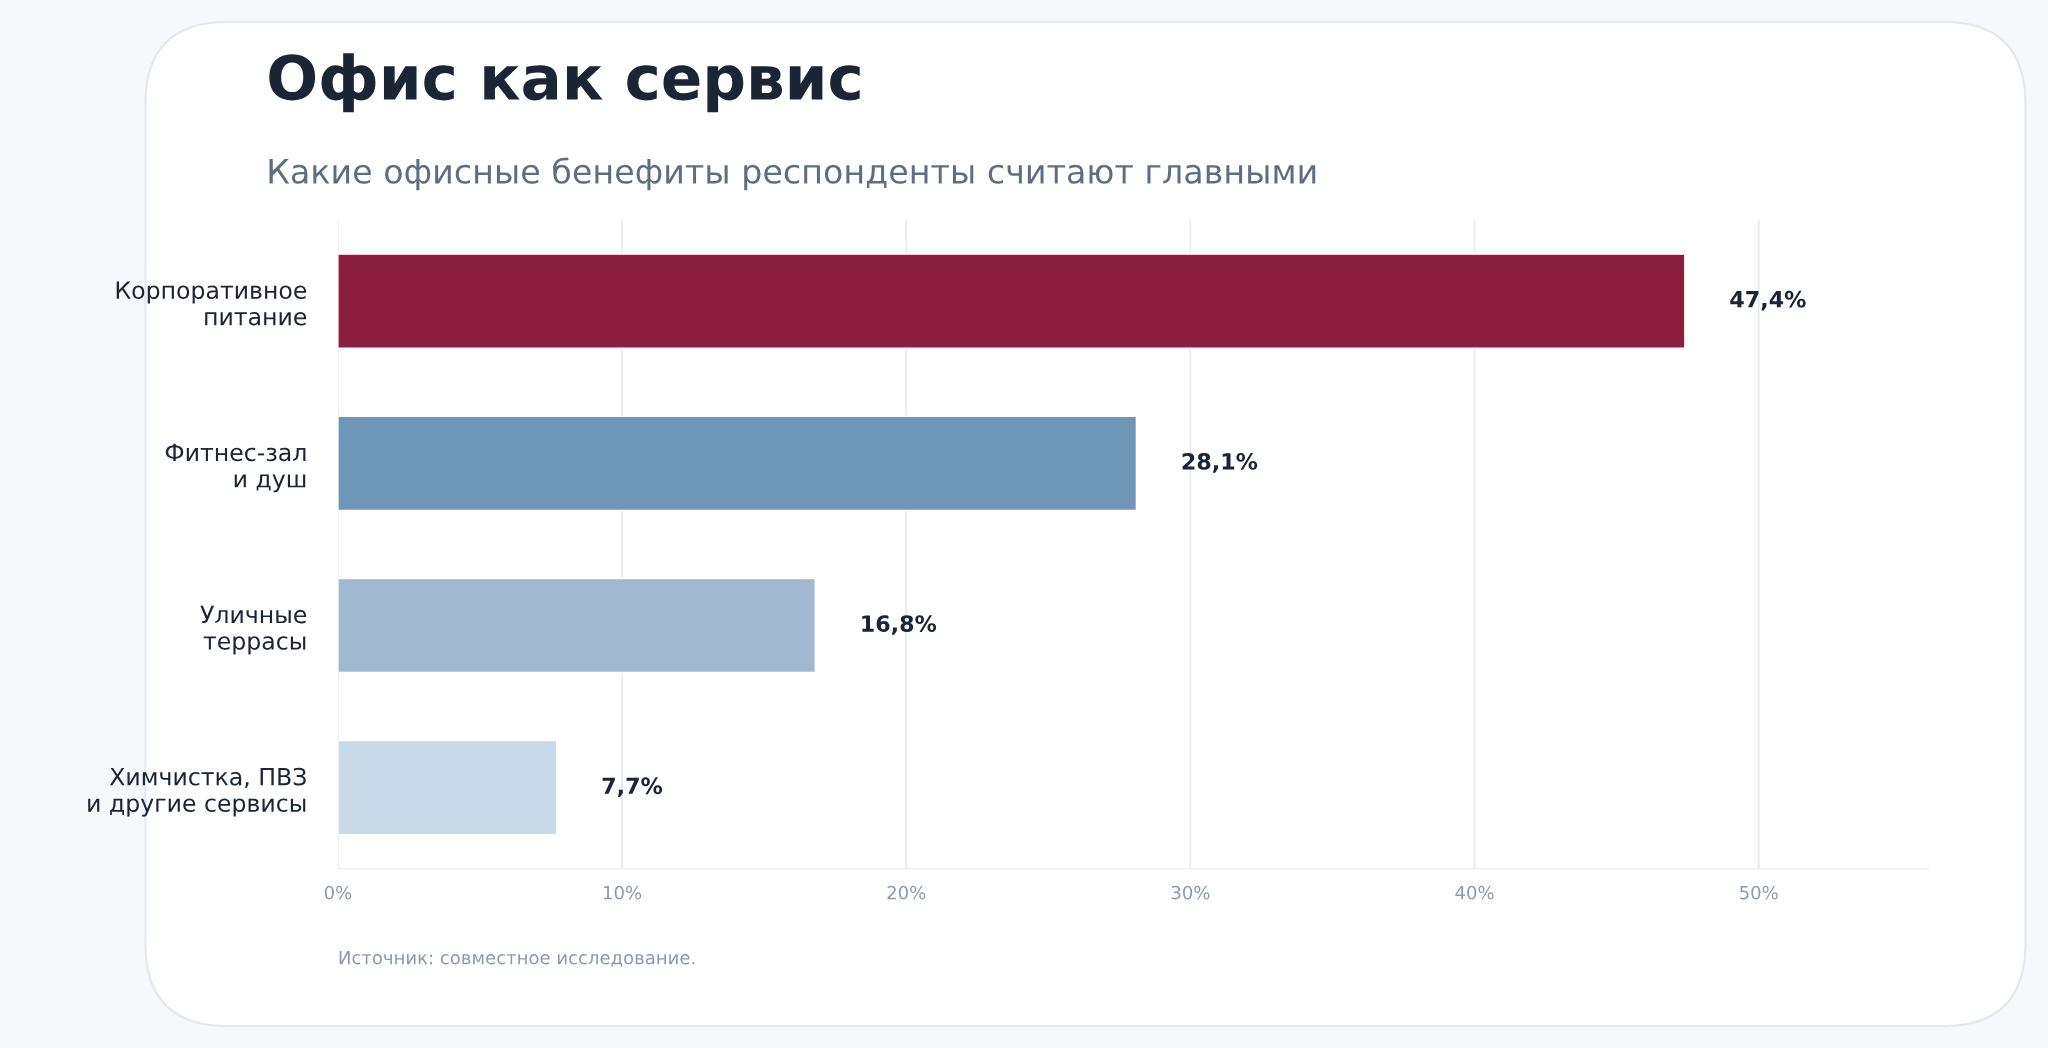 This screenshot has height=1048, width=2048. What do you see at coordinates (1190, 892) in the screenshot?
I see `x-tick-label: 30%` at bounding box center [1190, 892].